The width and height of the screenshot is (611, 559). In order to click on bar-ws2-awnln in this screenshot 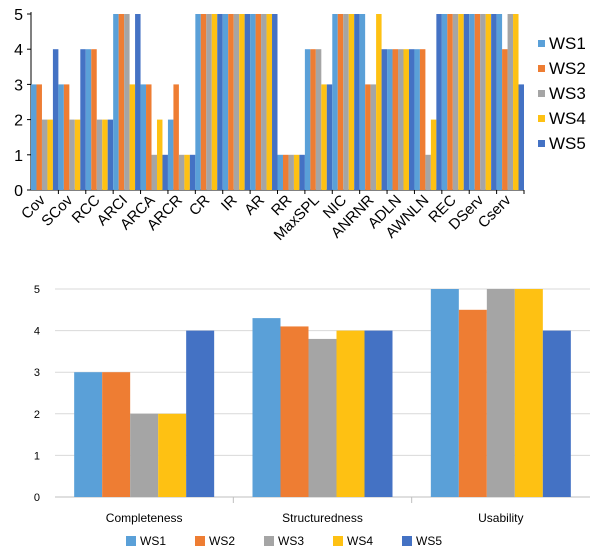, I will do `click(422, 120)`.